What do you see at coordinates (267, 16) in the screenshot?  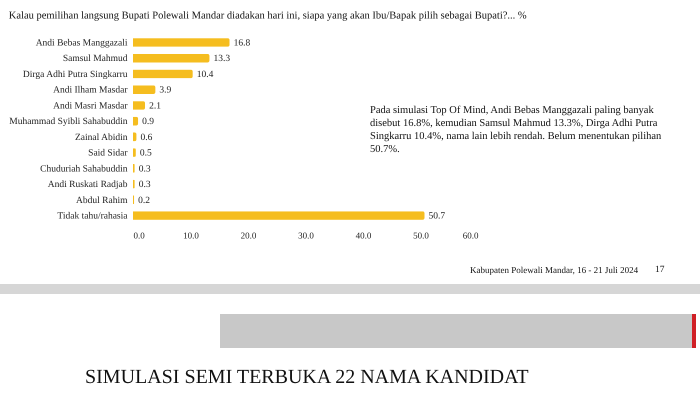 I see `chart-title: Kalau pemilihan langsung Bupati Polewali Mandar diadakan hari ini, siapa yang akan Ibu/Bapak pilih sebagai Bupati?... %` at bounding box center [267, 16].